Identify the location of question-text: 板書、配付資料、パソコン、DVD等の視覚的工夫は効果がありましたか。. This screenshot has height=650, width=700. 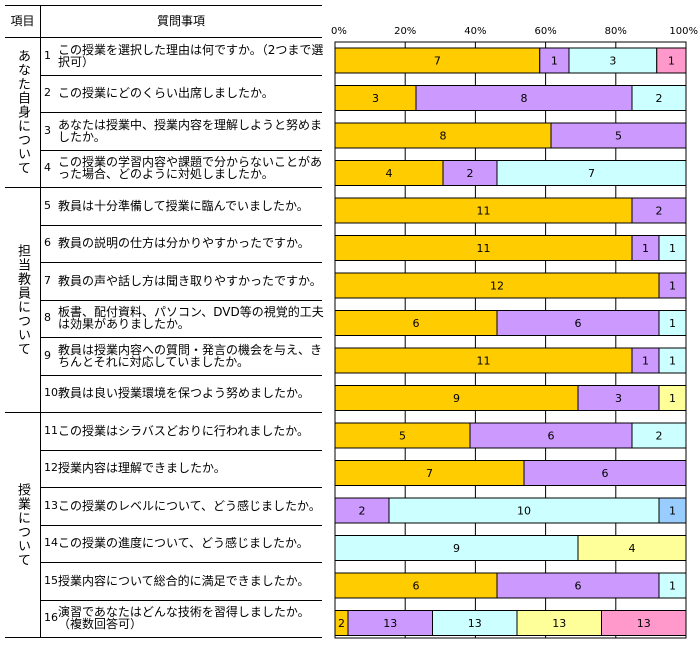
(191, 318).